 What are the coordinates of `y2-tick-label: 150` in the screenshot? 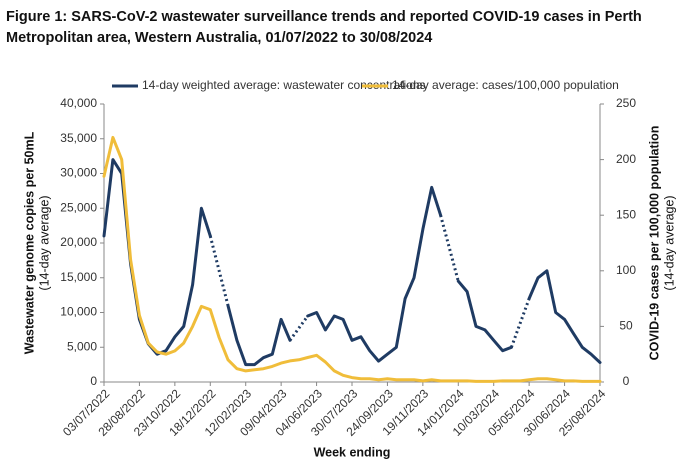 It's located at (626, 214).